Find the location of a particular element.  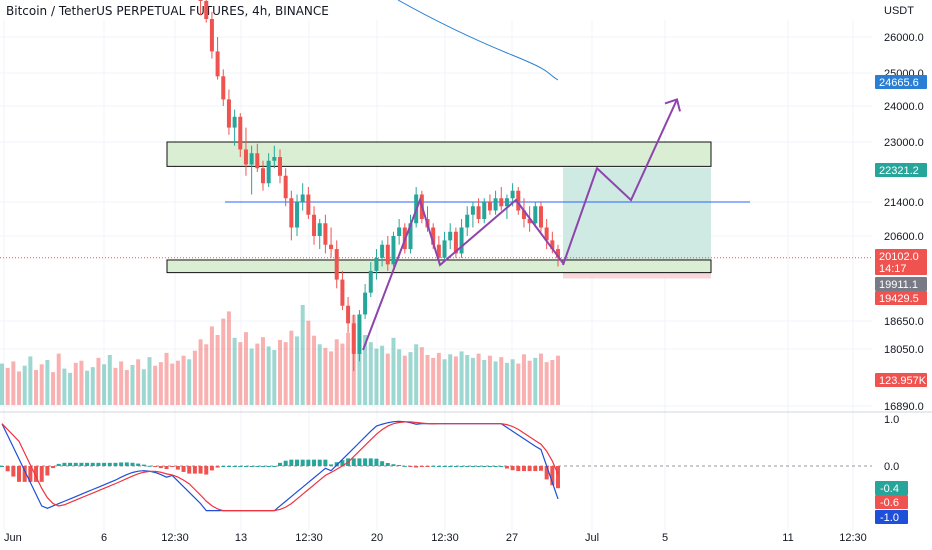

time-tick-label: 27 is located at coordinates (512, 538).